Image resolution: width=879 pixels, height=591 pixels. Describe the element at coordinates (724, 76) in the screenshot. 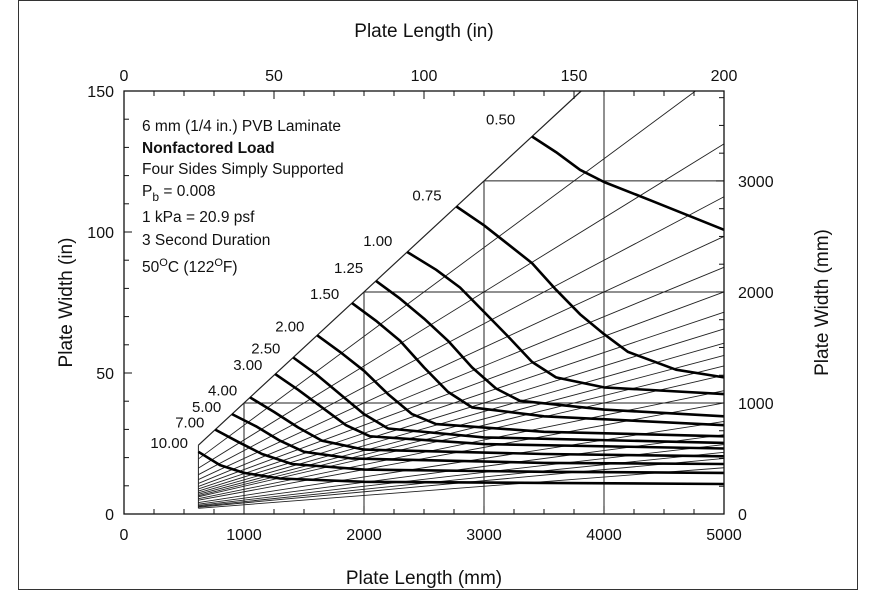

I see `tick-label: 200` at that location.